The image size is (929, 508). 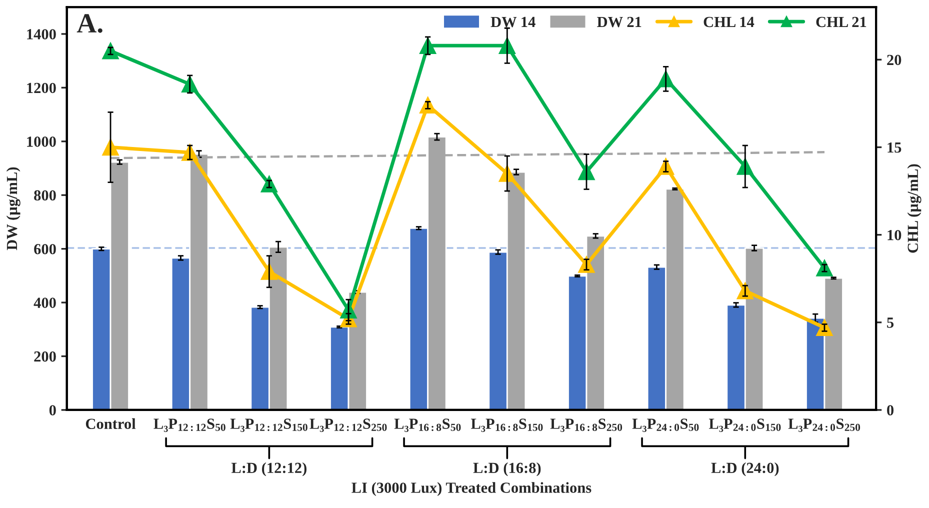 I want to click on x-tick-label: L₃P$_{12:12}$S$_{150}$, so click(x=269, y=425).